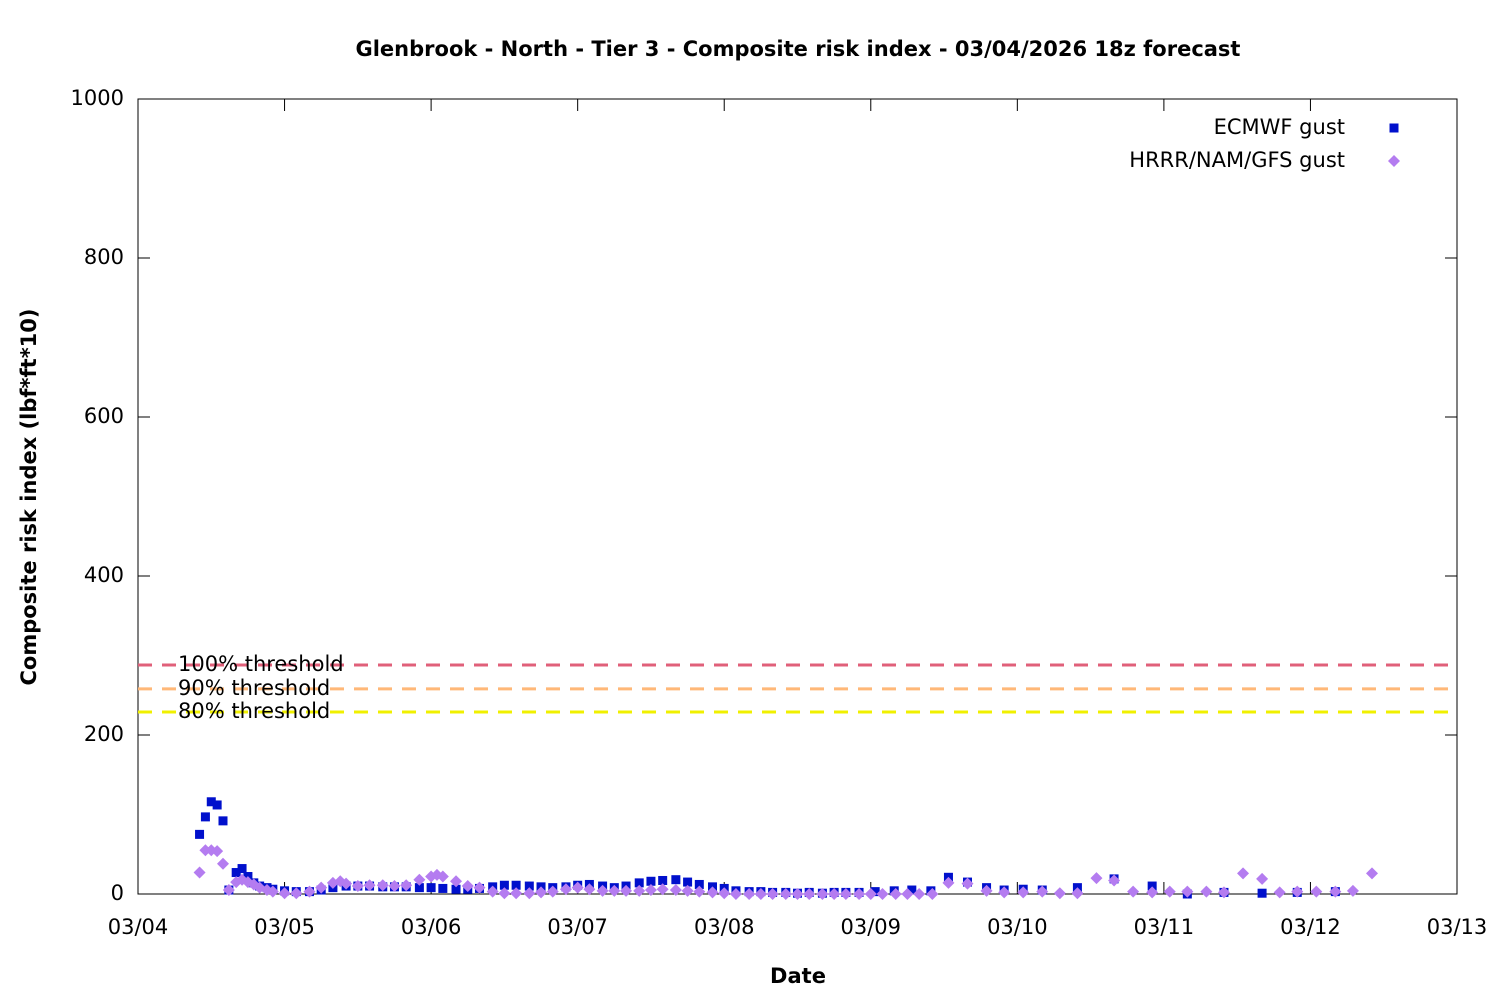 This screenshot has height=1000, width=1500. What do you see at coordinates (254, 688) in the screenshot?
I see `threshold-label: 90% threshold` at bounding box center [254, 688].